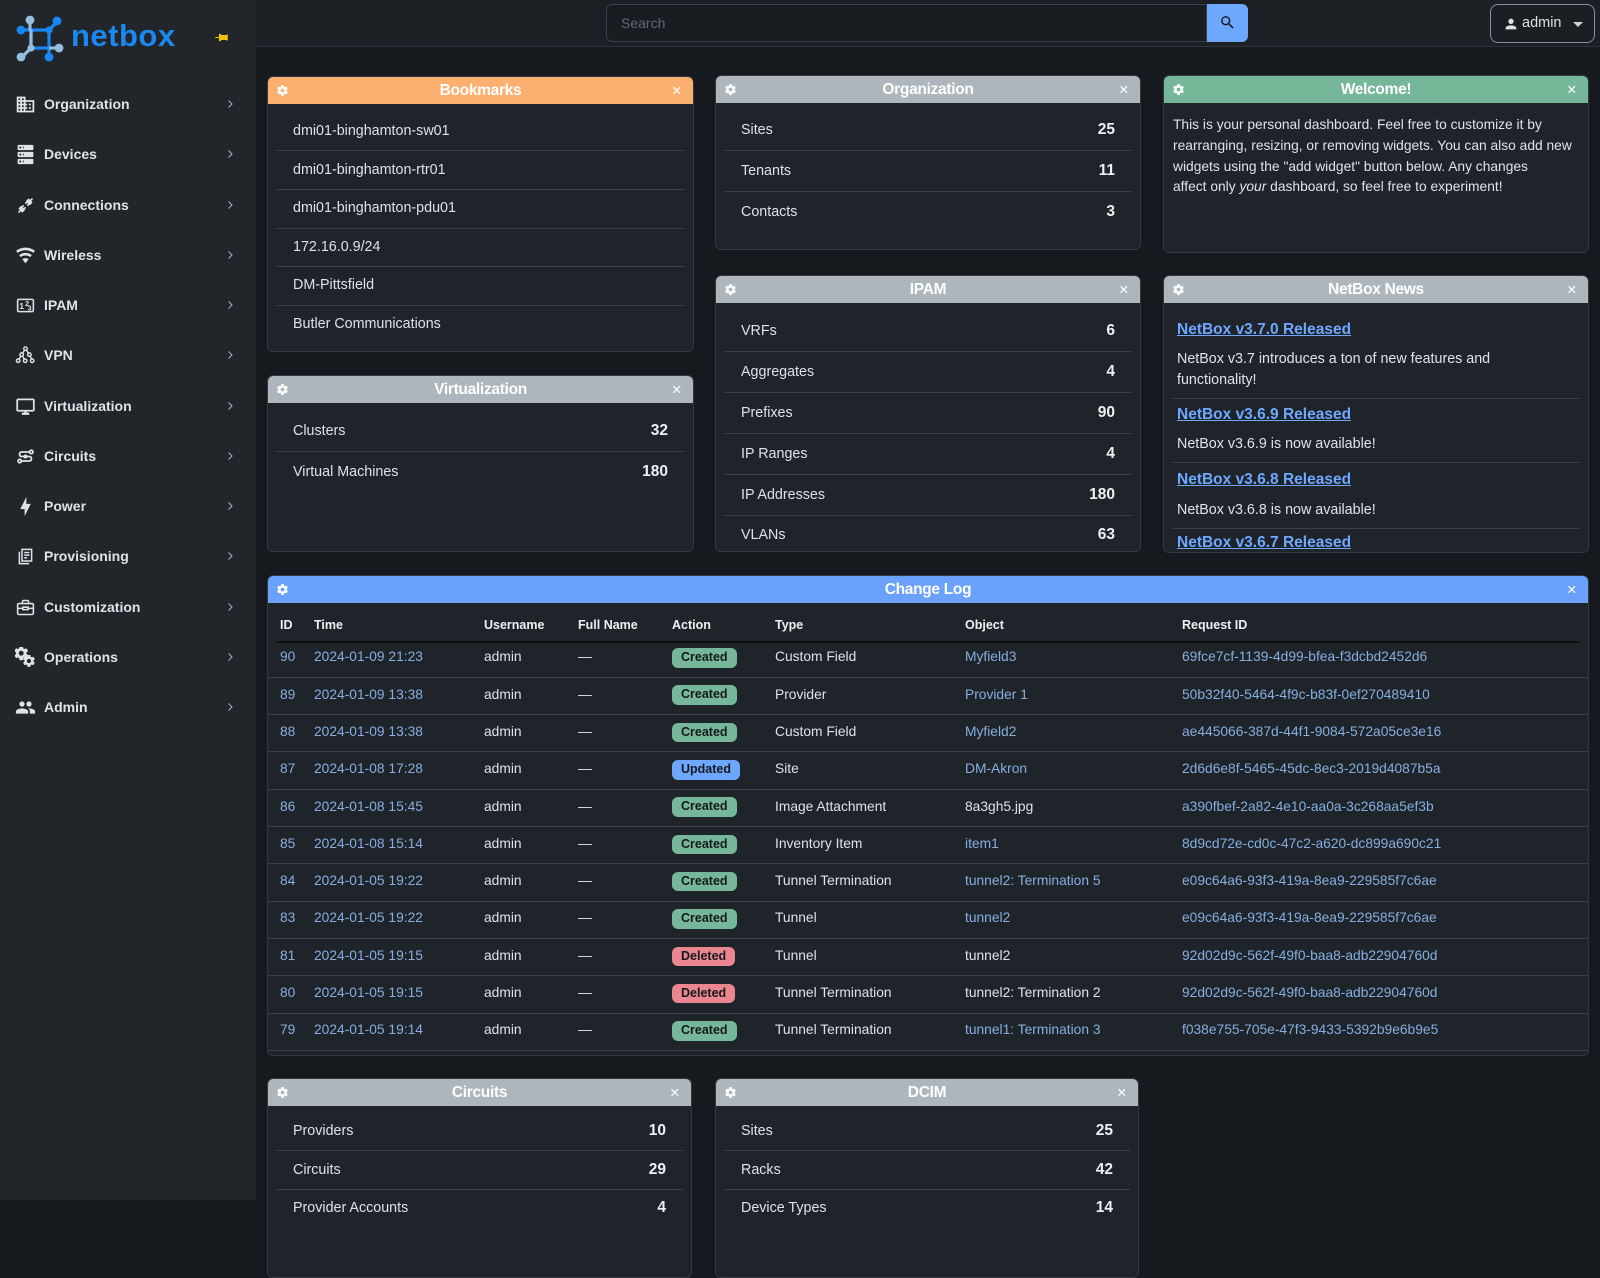 The width and height of the screenshot is (1600, 1278). I want to click on svg-text: 3, so click(30, 308).